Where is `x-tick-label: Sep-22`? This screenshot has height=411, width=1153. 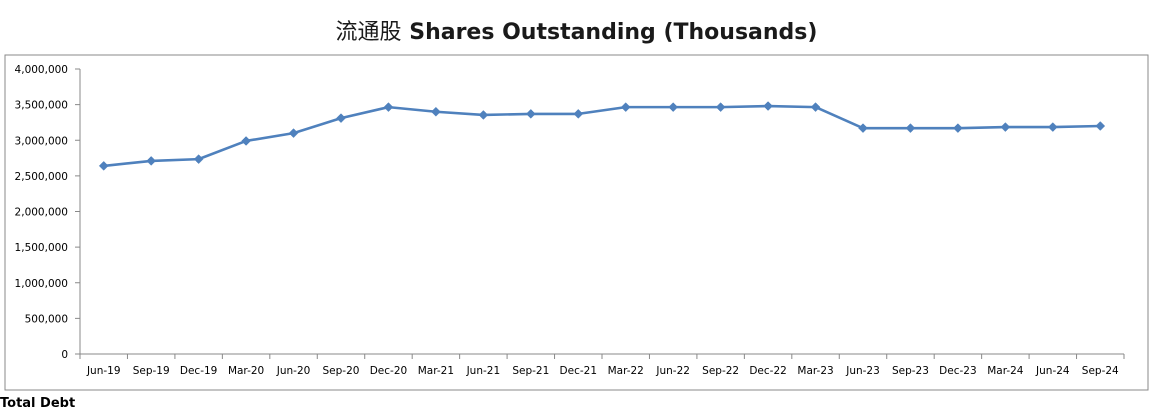 x-tick-label: Sep-22 is located at coordinates (720, 371).